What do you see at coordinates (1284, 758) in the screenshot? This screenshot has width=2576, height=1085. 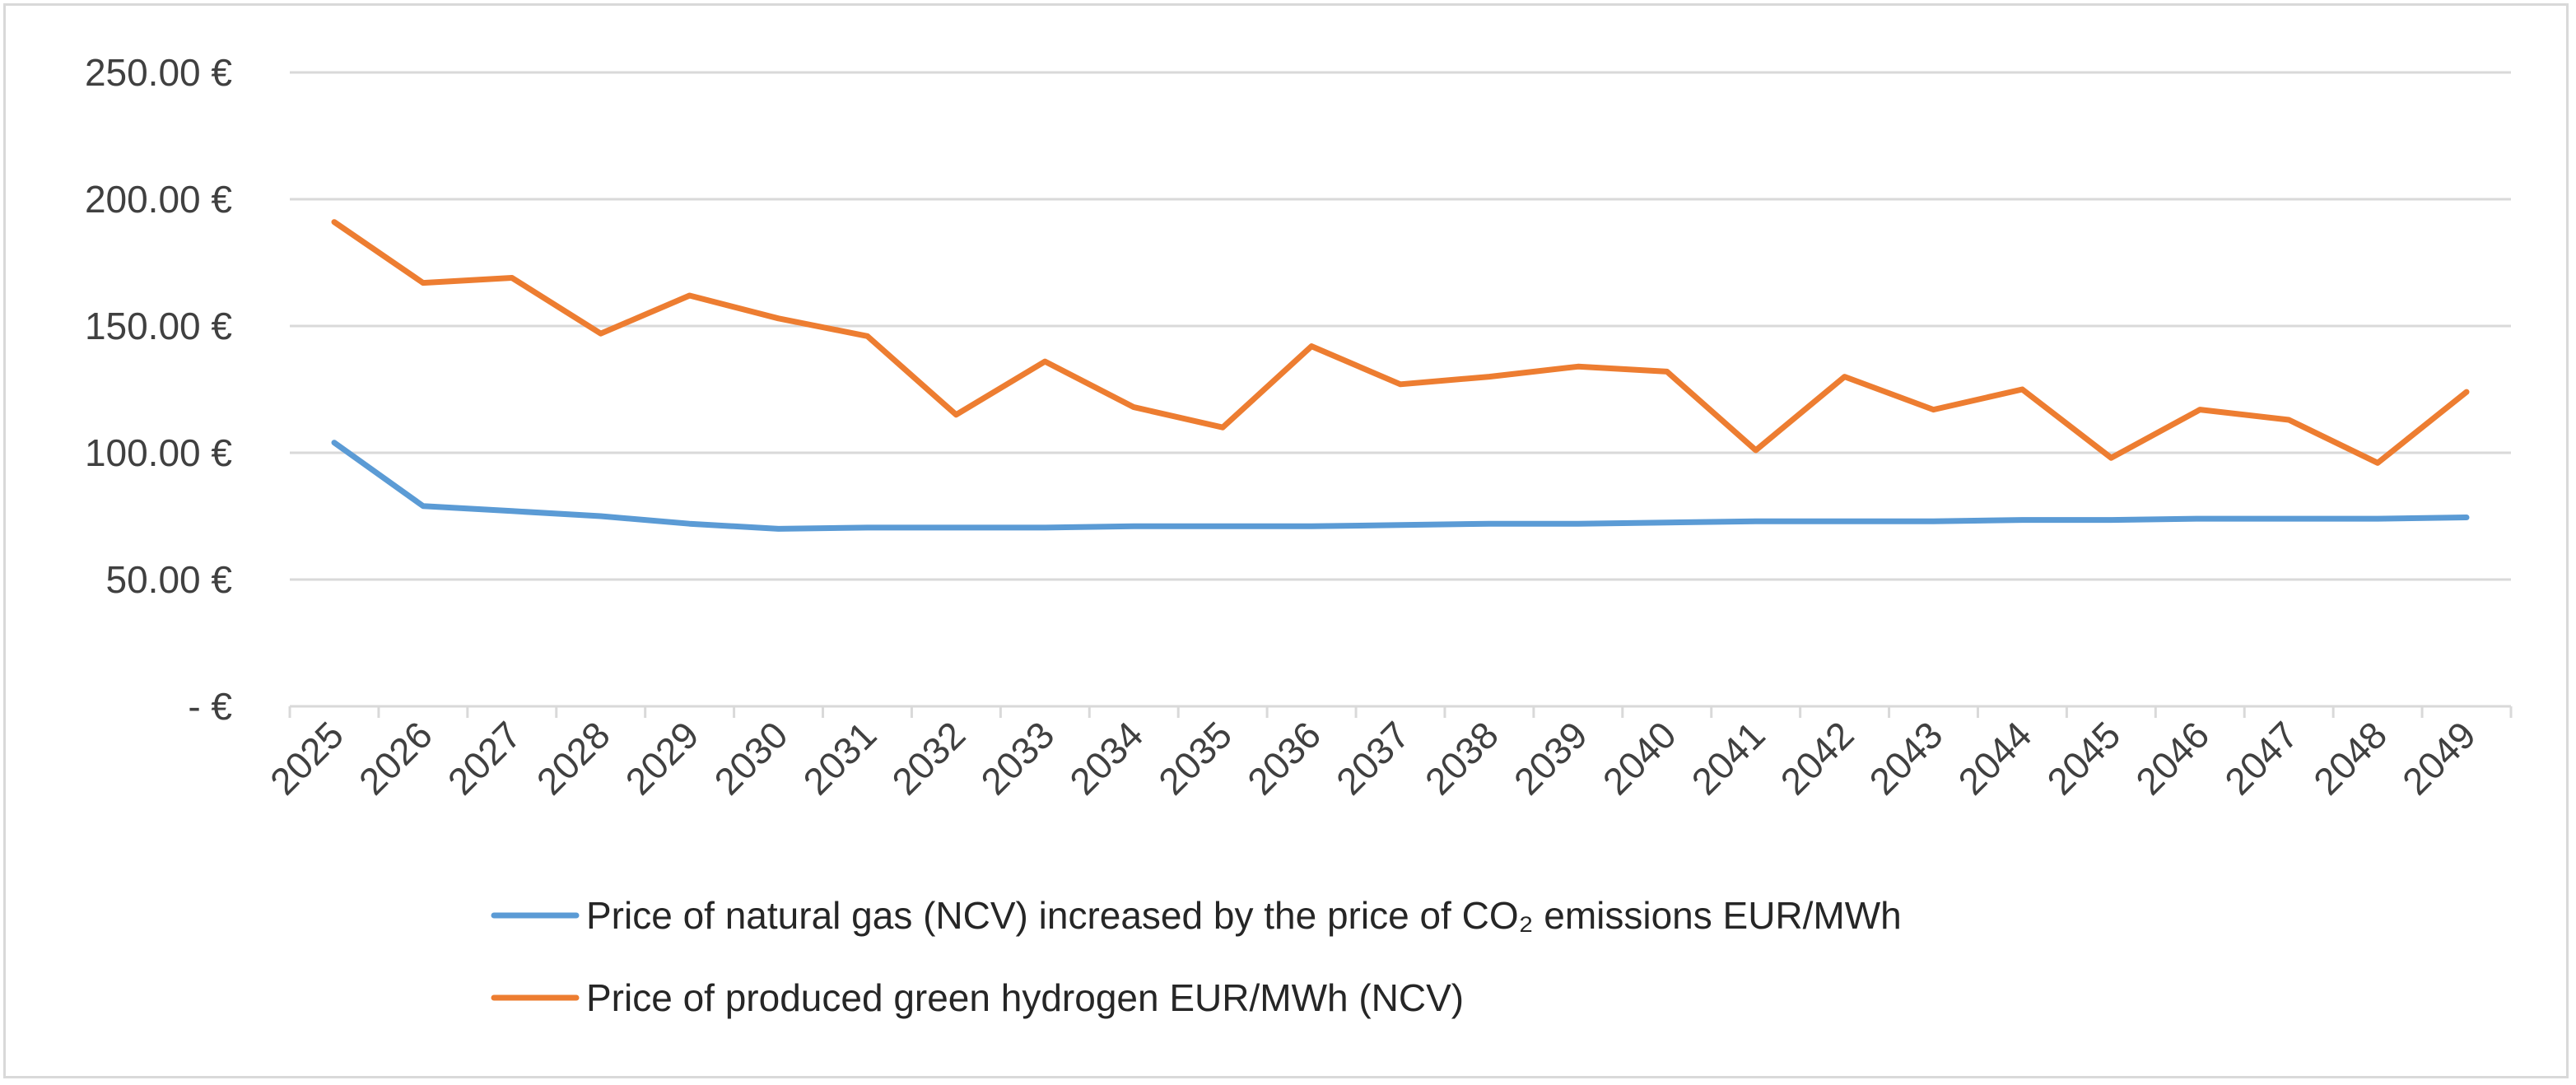 I see `x-tick-label: 2036` at bounding box center [1284, 758].